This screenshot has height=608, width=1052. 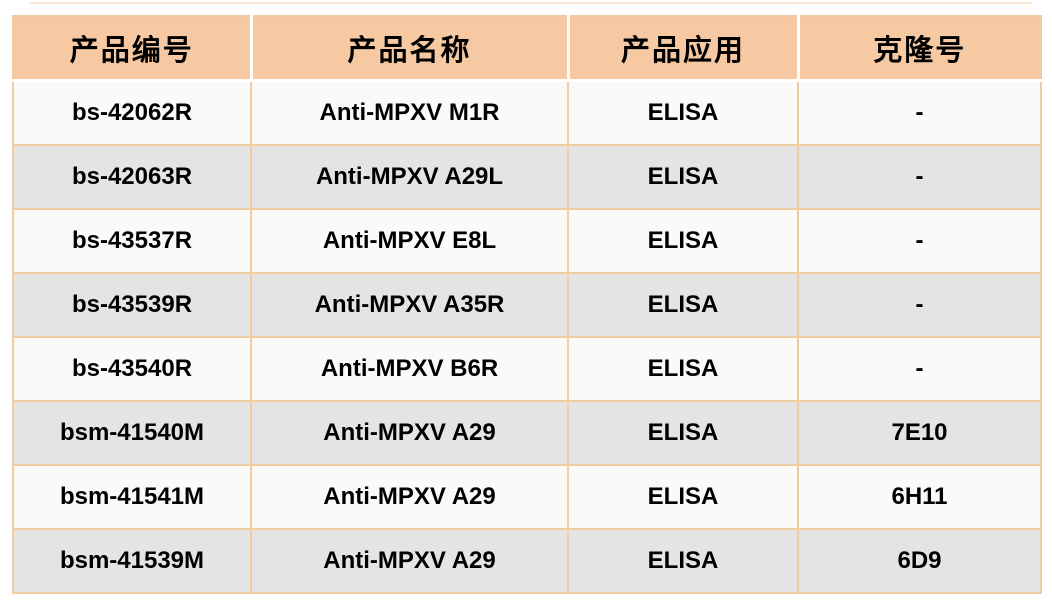 What do you see at coordinates (132, 433) in the screenshot?
I see `product-code-cell: bsm-41540M` at bounding box center [132, 433].